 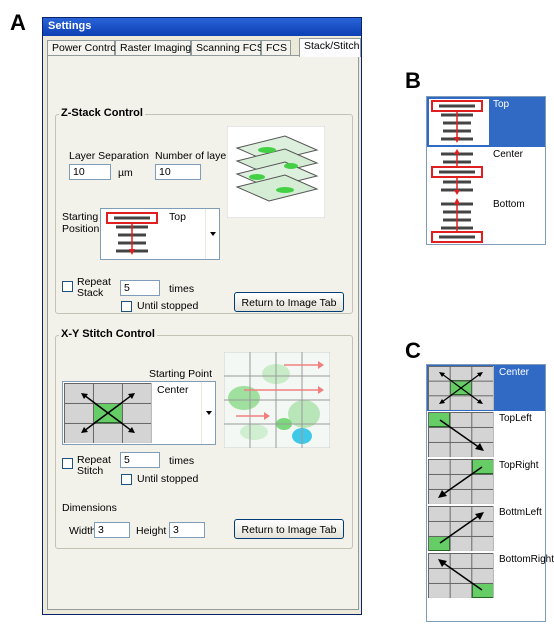 I want to click on starting-label-1: Starting, so click(x=80, y=217).